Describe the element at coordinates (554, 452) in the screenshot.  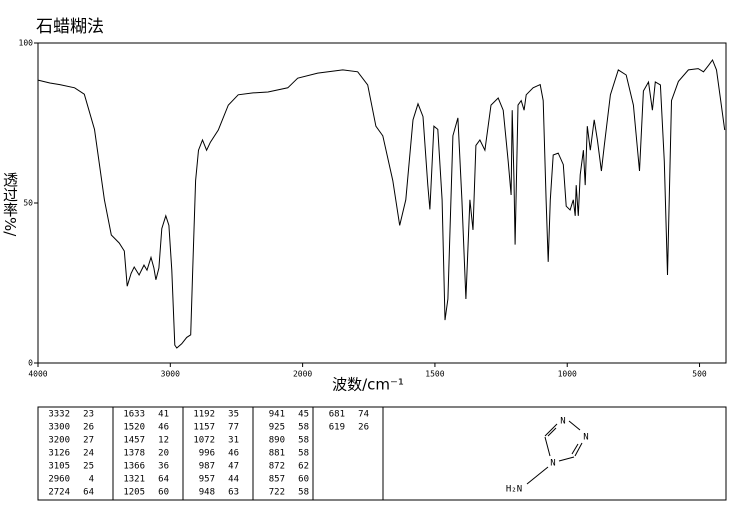
I see `molecule-bonds` at that location.